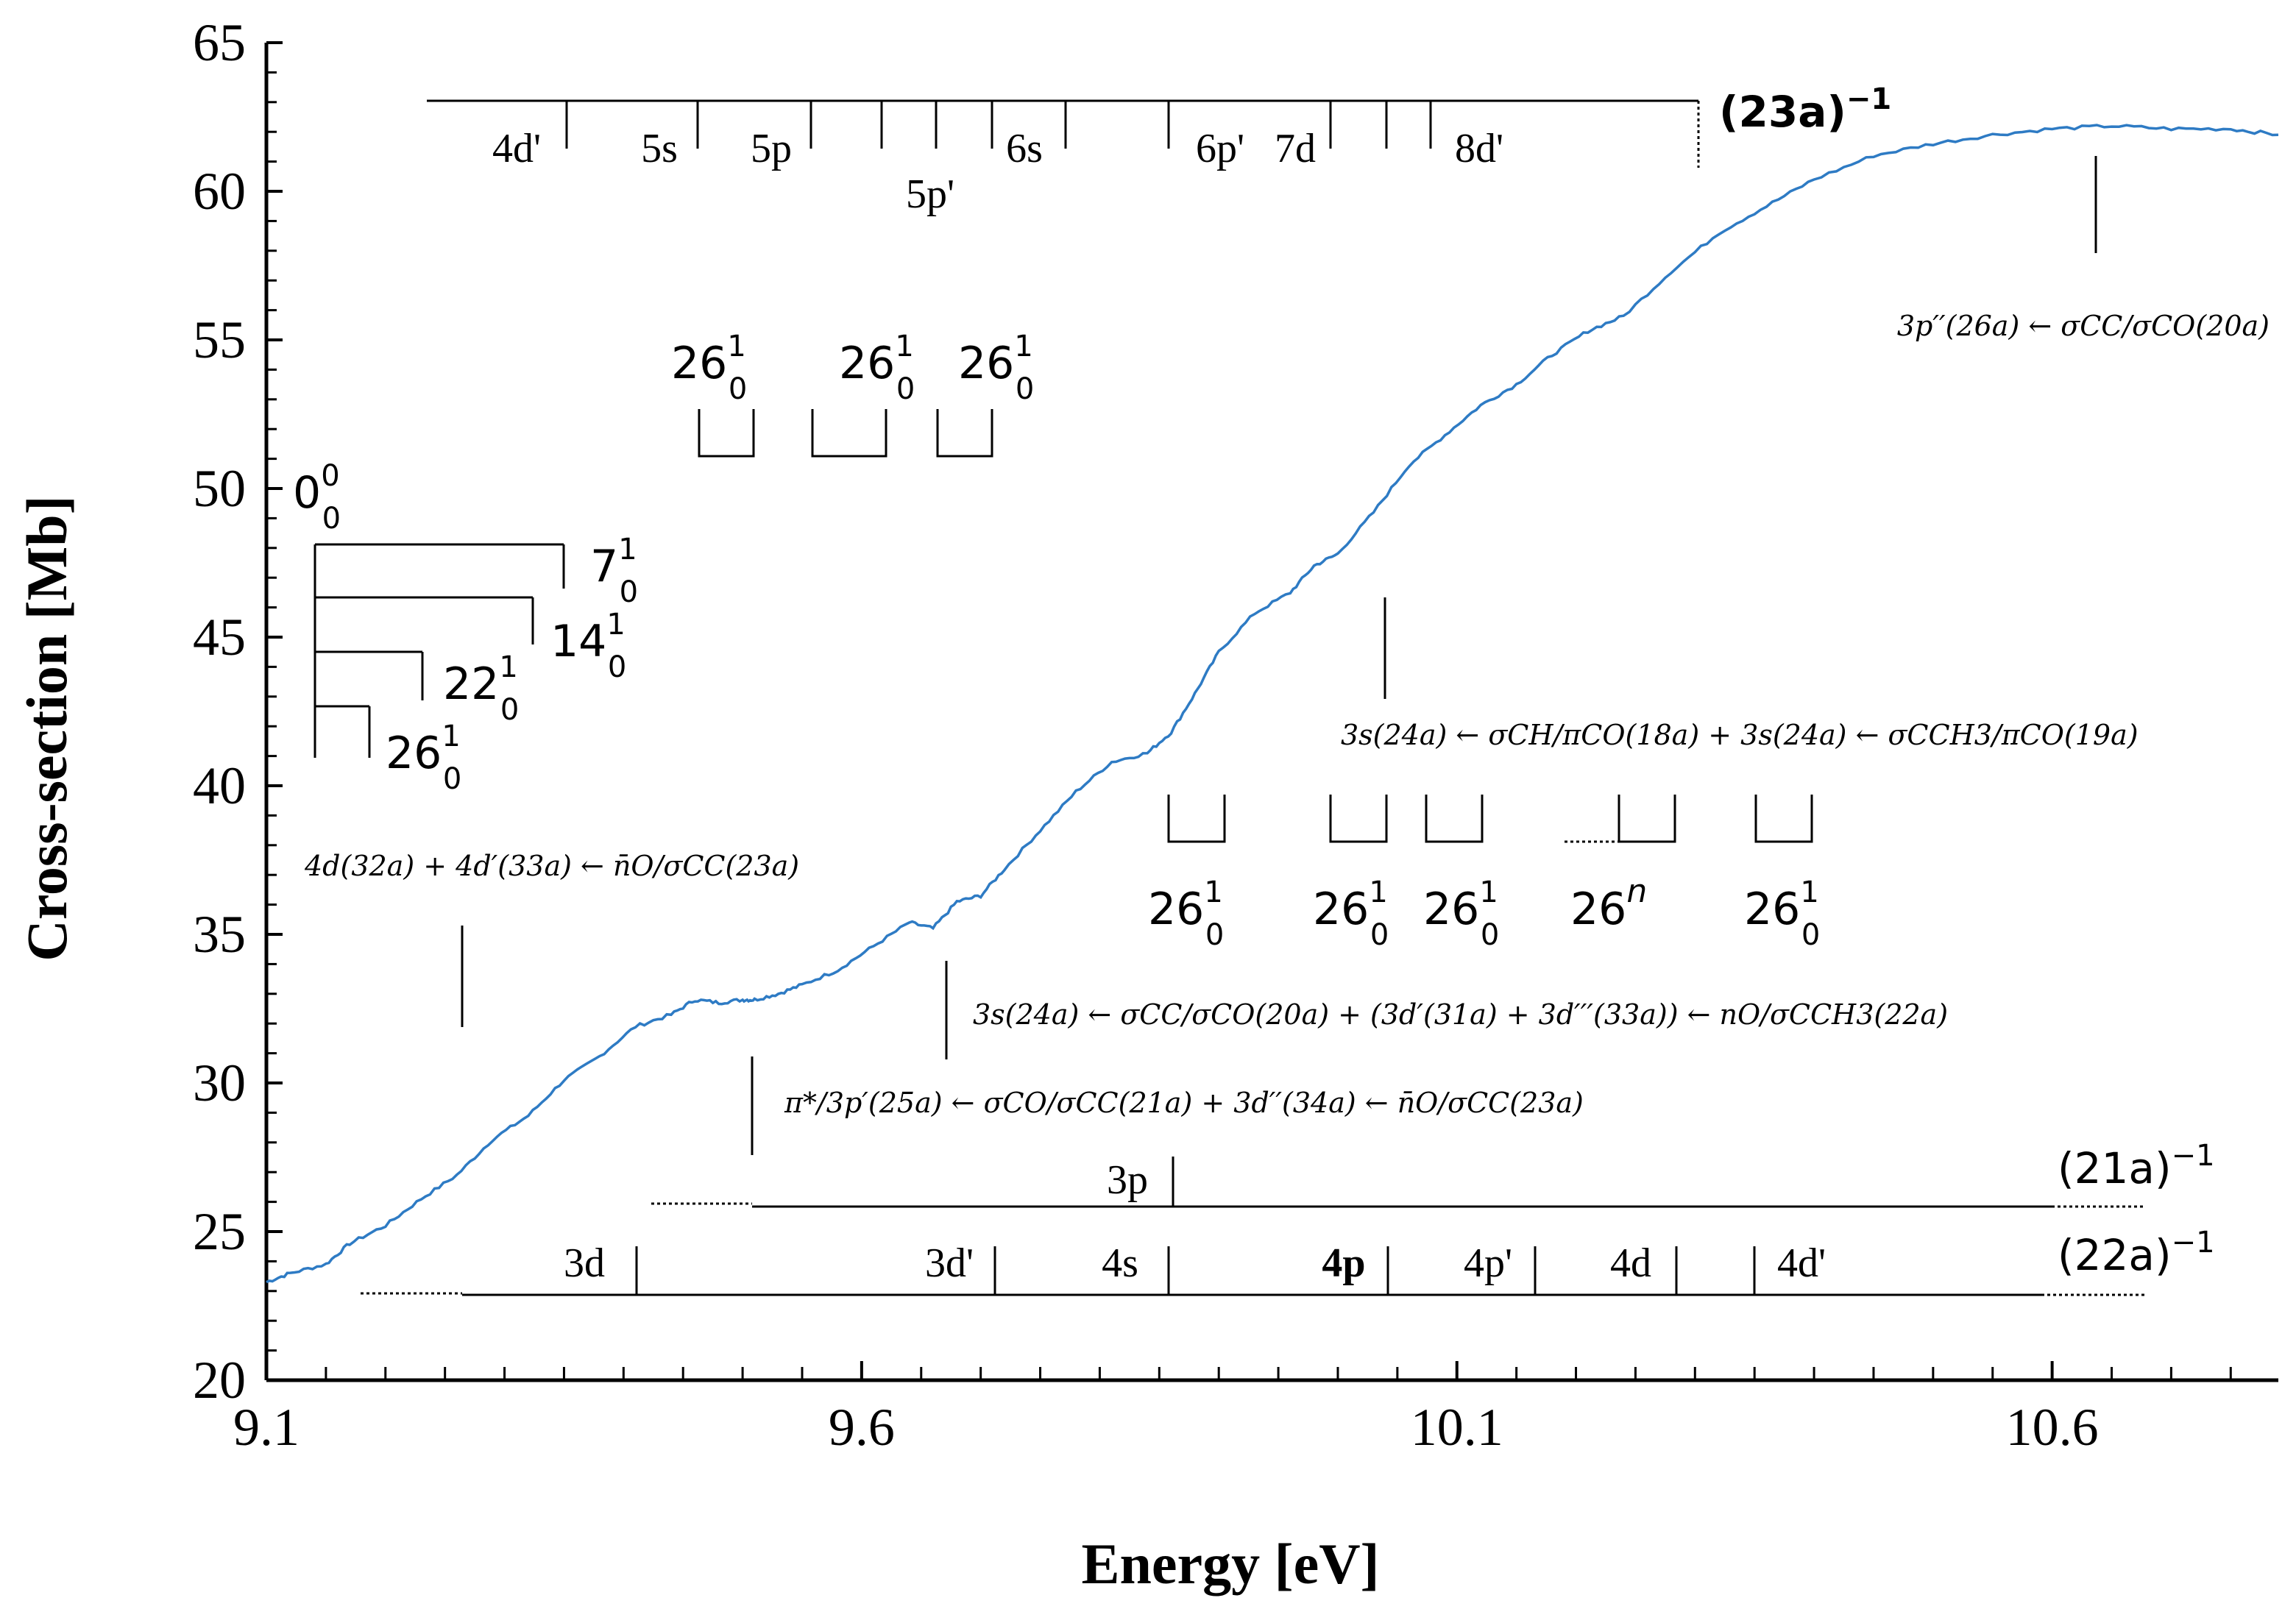  Describe the element at coordinates (1159, 149) in the screenshot. I see `band-23a: 4d' 5s 5p 5p' 6s 6p' 7d 8d' (23a)−1` at that location.